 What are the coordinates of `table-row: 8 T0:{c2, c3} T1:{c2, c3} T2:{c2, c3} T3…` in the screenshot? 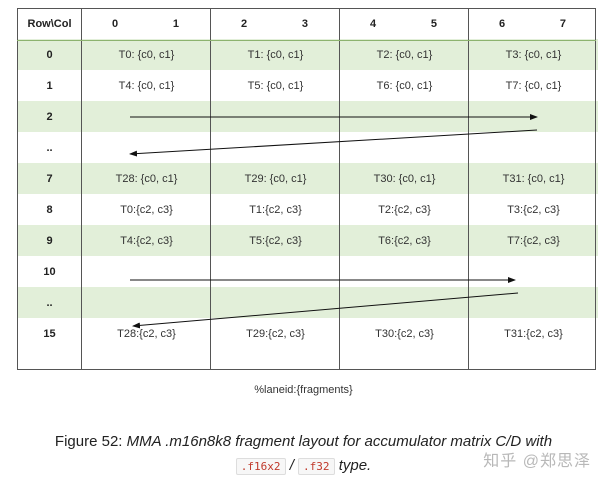 It's located at (307, 209).